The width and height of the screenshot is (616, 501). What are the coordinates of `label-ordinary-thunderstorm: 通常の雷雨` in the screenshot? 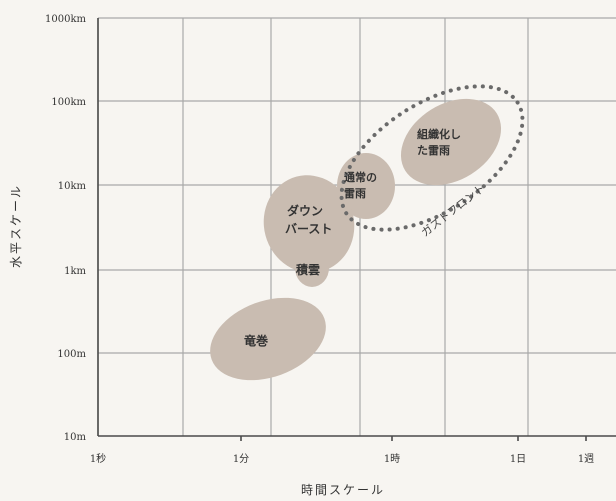 It's located at (360, 185).